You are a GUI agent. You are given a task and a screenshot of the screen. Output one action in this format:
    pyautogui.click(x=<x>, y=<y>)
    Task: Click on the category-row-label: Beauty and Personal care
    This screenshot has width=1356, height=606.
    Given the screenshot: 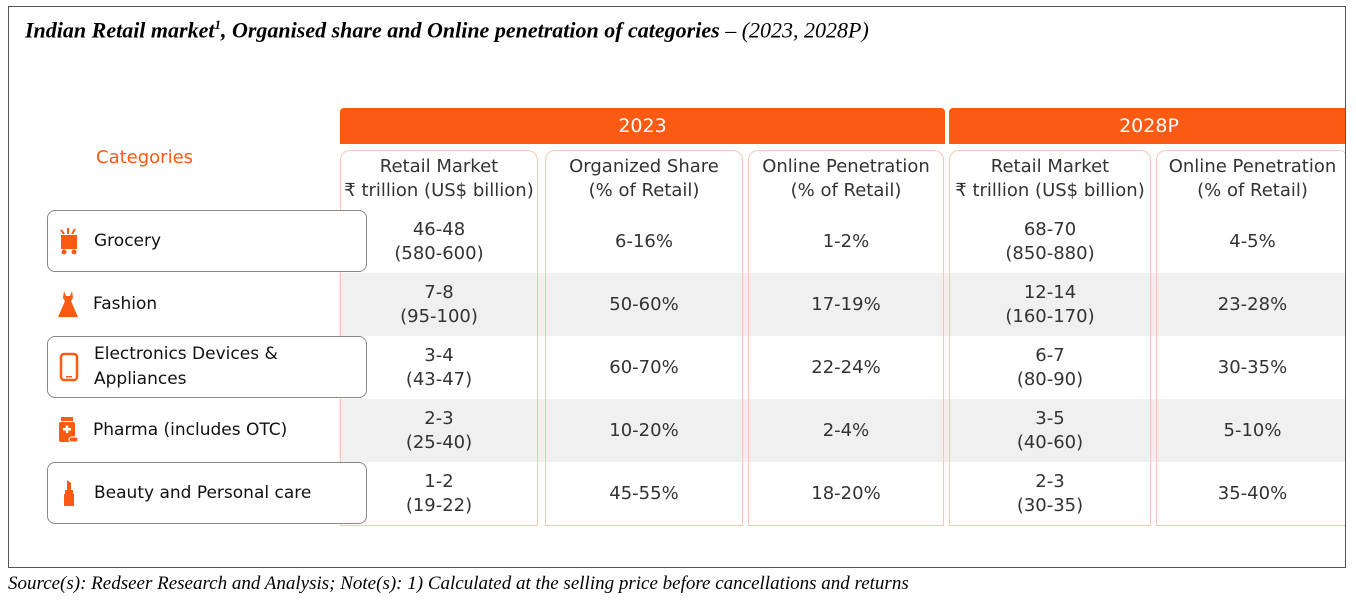 What is the action you would take?
    pyautogui.click(x=207, y=493)
    